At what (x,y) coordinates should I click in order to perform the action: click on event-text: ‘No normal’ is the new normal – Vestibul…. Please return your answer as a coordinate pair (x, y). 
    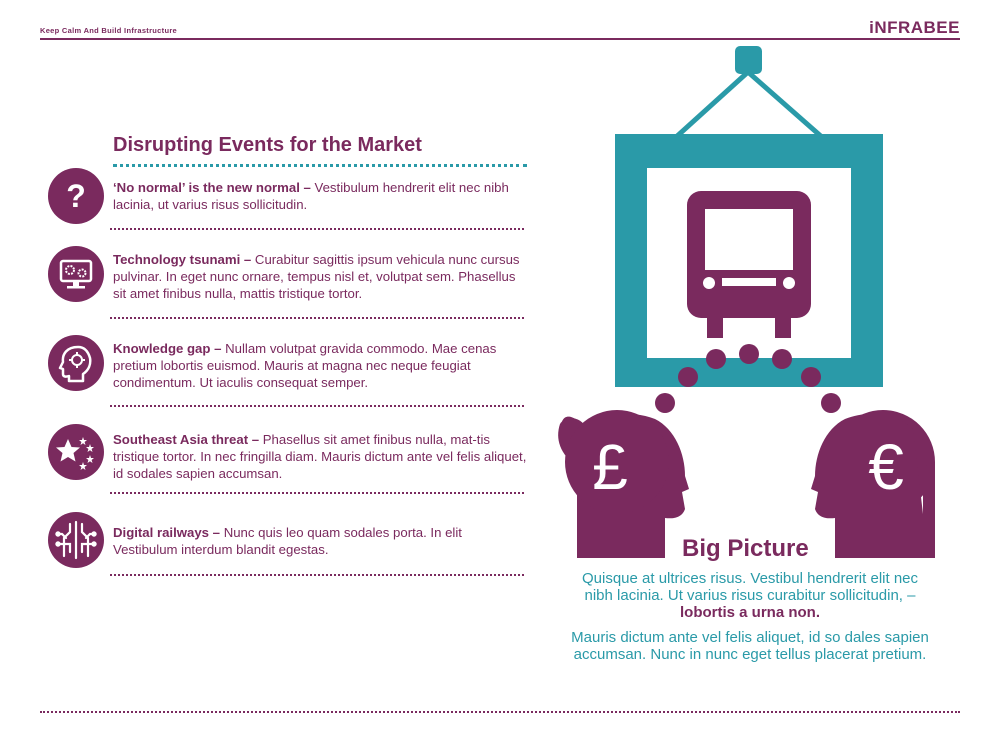
    Looking at the image, I should click on (320, 196).